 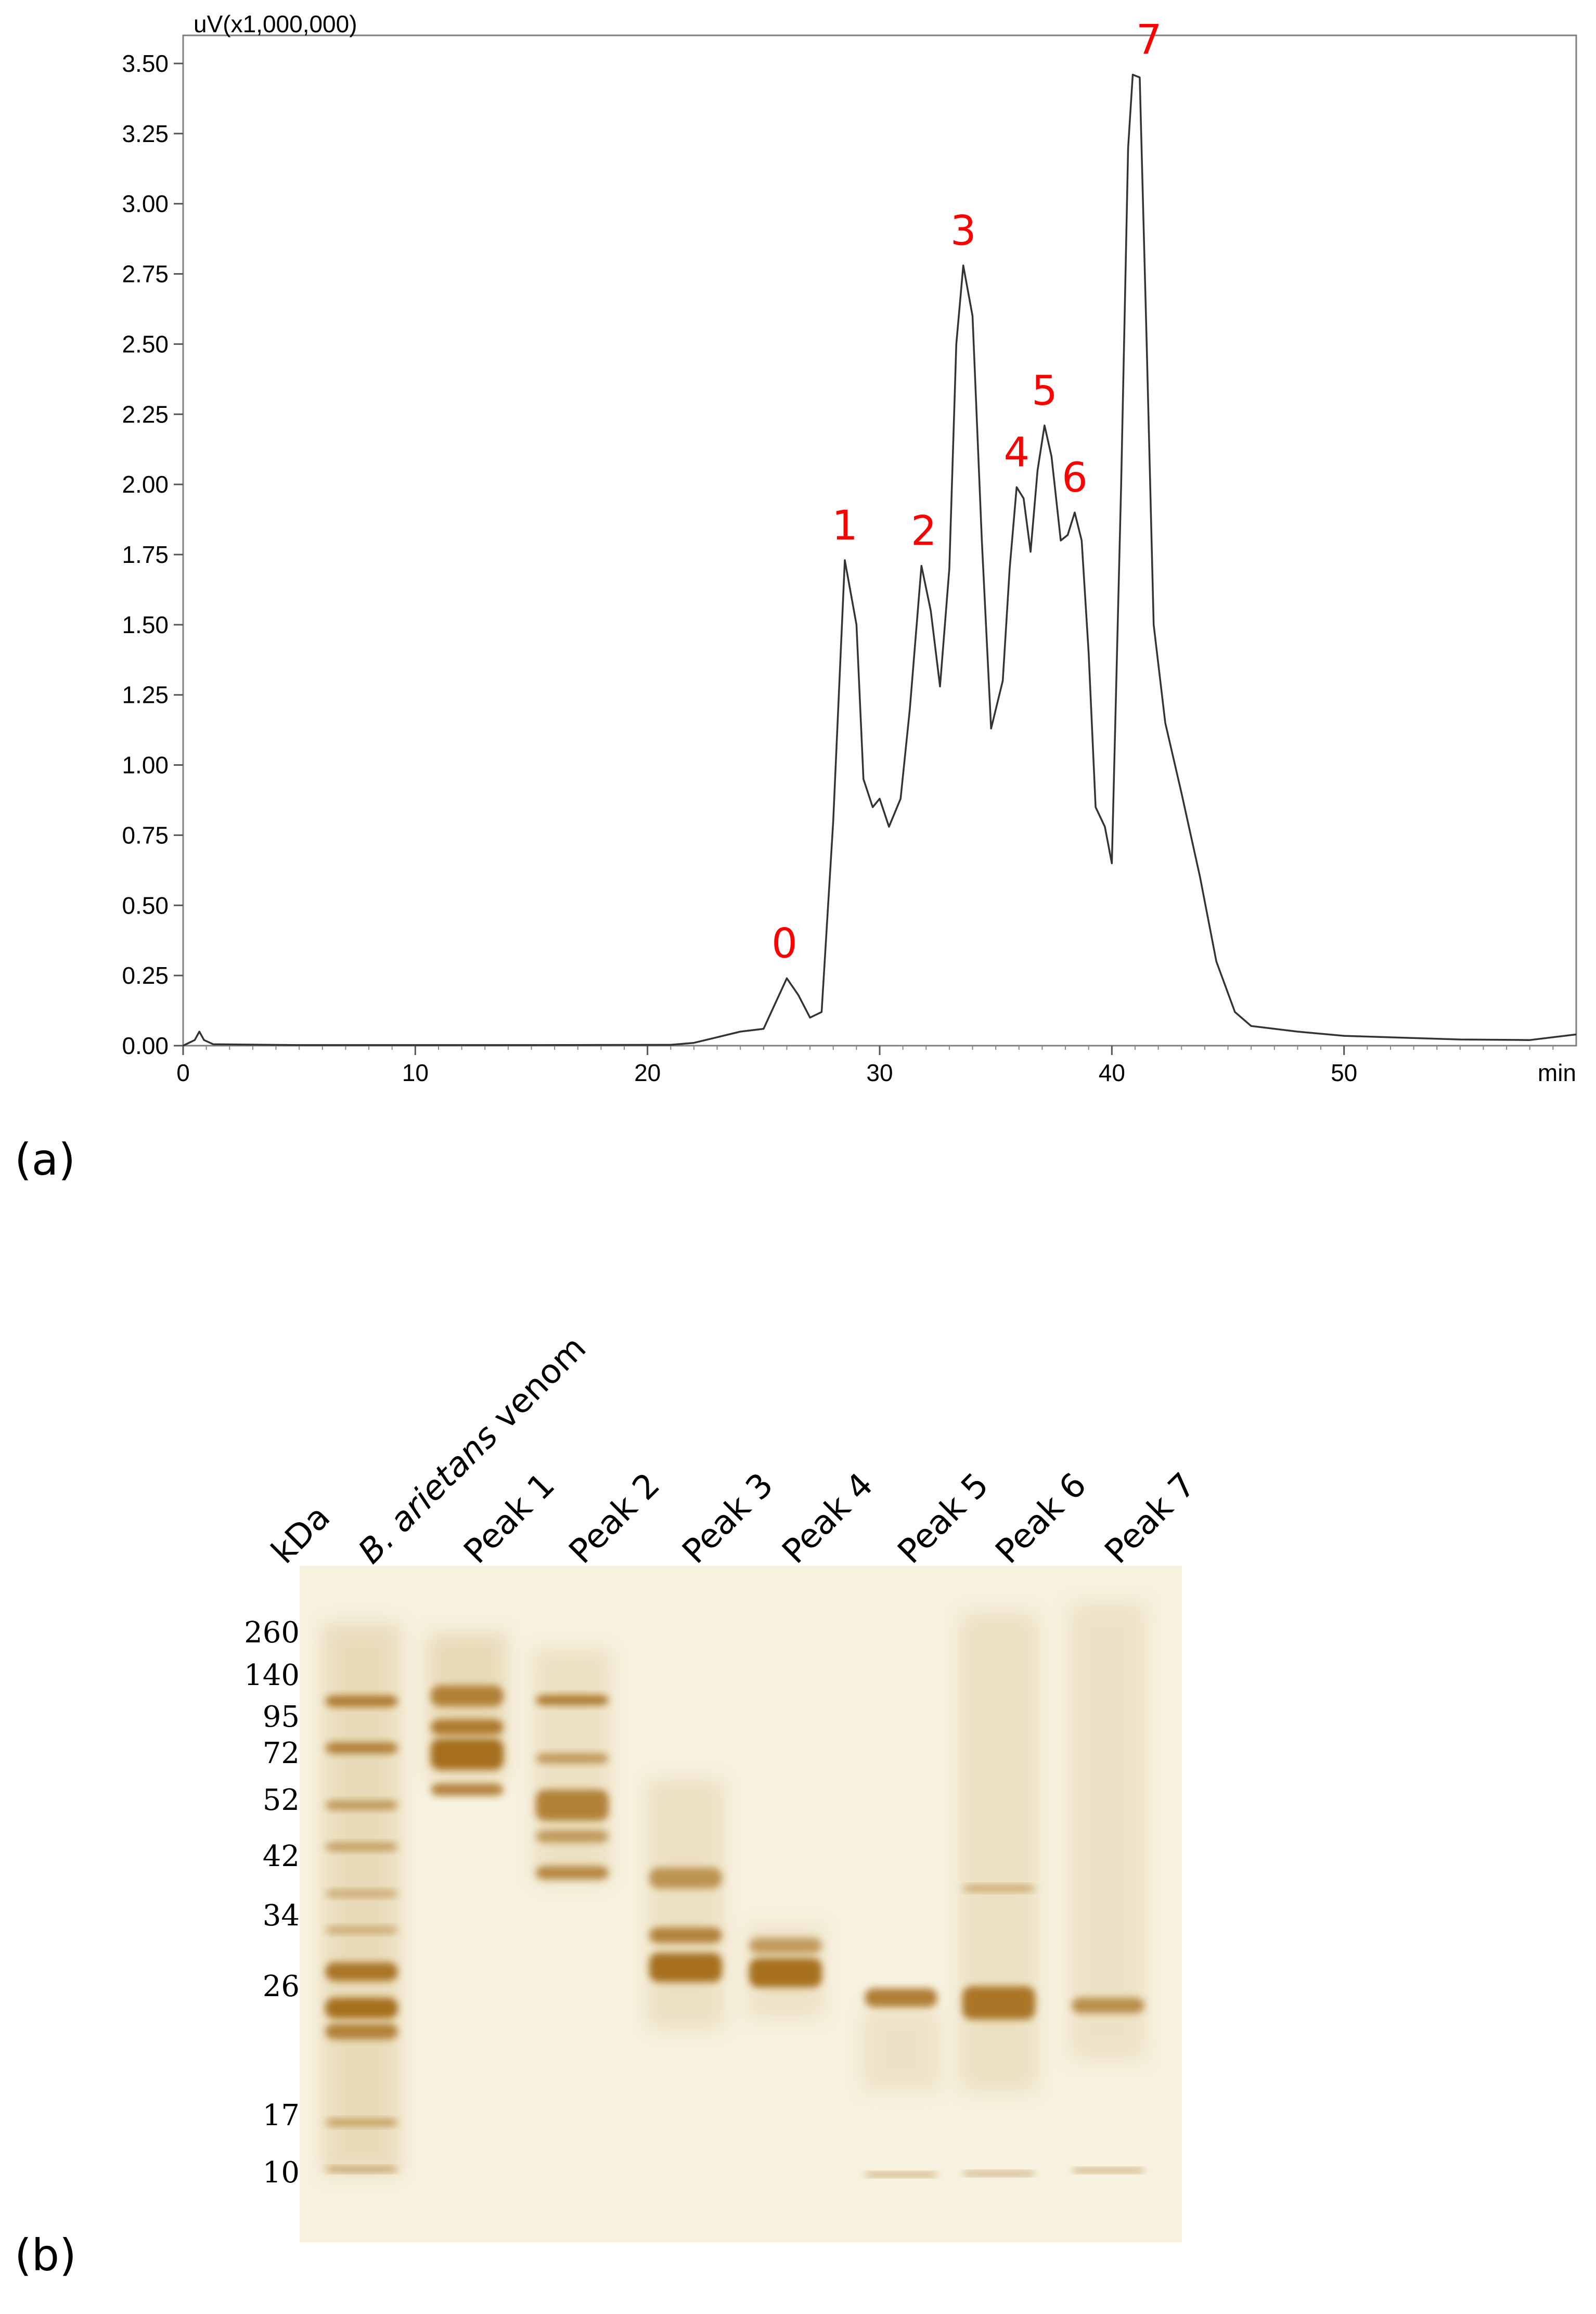 I want to click on x-tick-label: 10, so click(x=416, y=1073).